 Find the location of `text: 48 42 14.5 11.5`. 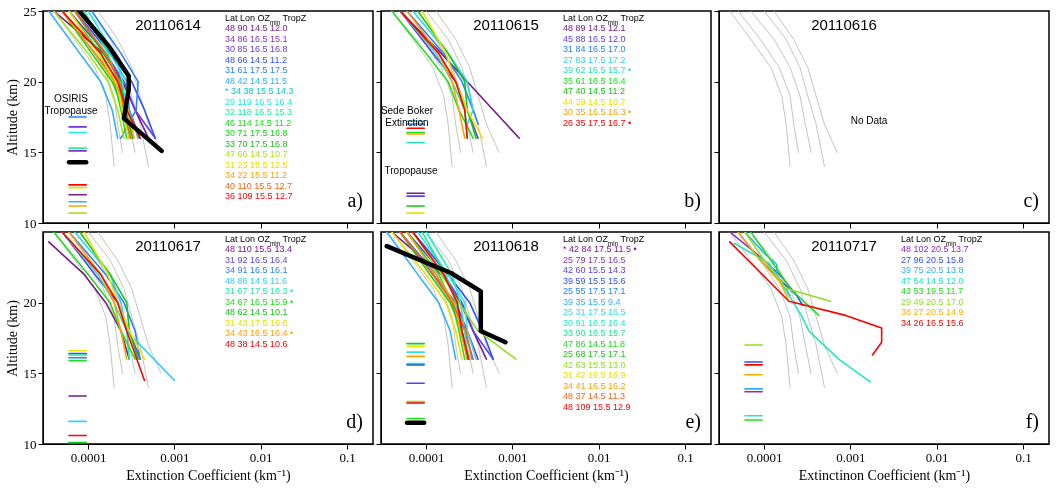

text: 48 42 14.5 11.5 is located at coordinates (256, 80).